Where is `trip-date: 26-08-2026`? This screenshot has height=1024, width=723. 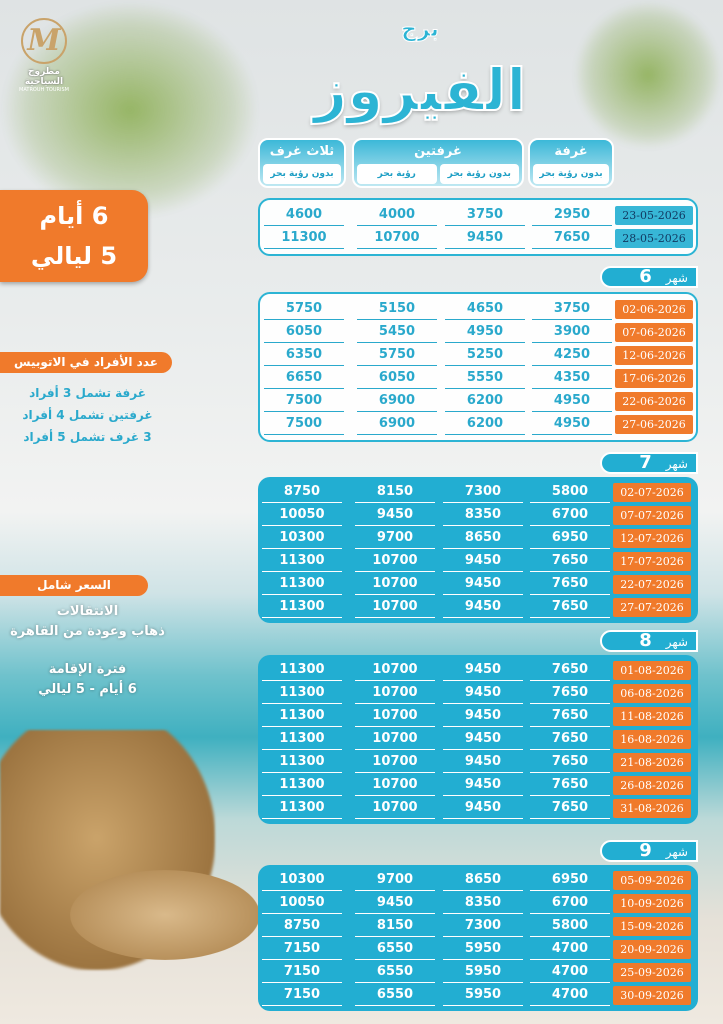
trip-date: 26-08-2026 is located at coordinates (652, 785).